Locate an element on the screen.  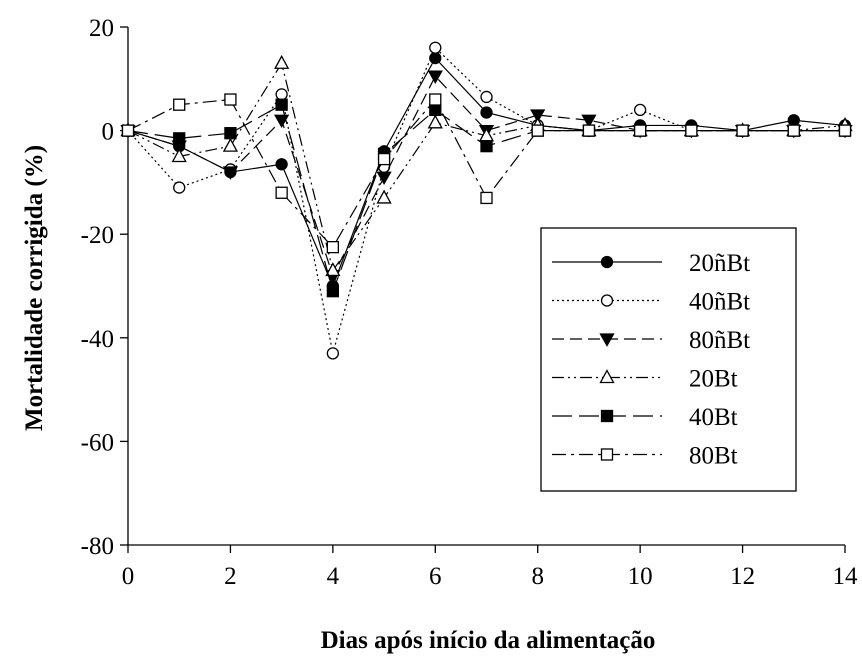
legend: 20ñBt 40ñBt 80ñBt 20Bt 40Bt 80Bt is located at coordinates (668, 359).